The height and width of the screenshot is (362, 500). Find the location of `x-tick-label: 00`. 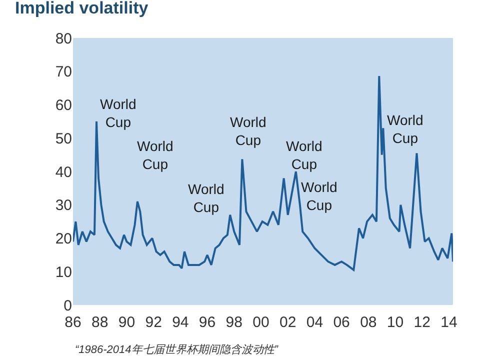

x-tick-label: 00 is located at coordinates (261, 322).